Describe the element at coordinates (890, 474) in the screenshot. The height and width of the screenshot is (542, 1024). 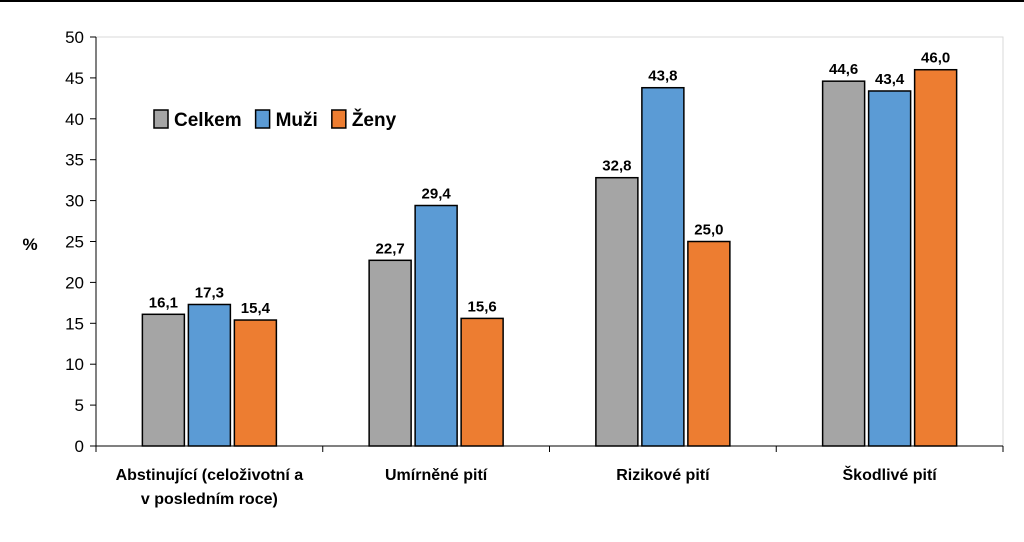
I see `x-category-label: Škodlivé pití` at that location.